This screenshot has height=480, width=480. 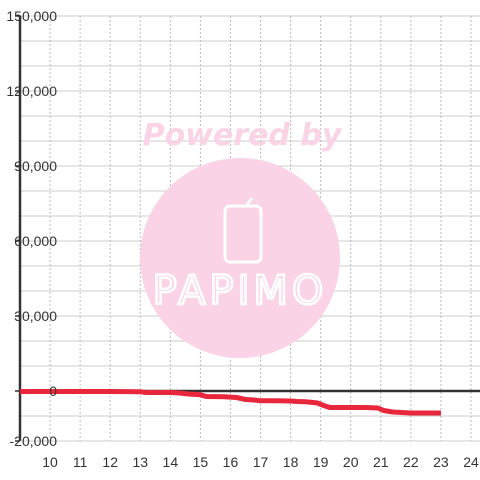 What do you see at coordinates (240, 291) in the screenshot?
I see `watermark-brand: PAPIMO` at bounding box center [240, 291].